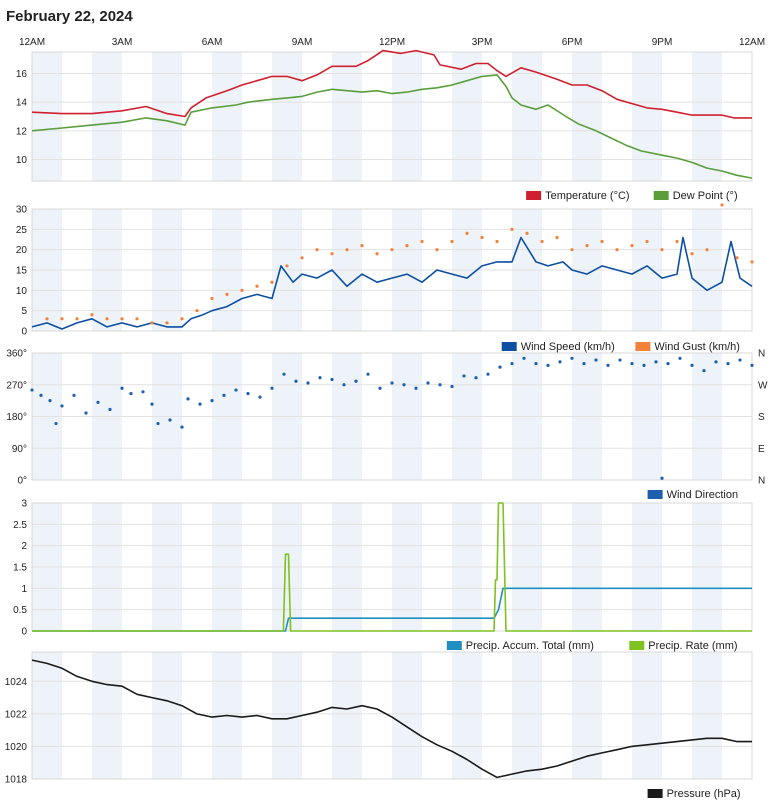  Describe the element at coordinates (392, 42) in the screenshot. I see `time-tick-label: 12PM` at that location.